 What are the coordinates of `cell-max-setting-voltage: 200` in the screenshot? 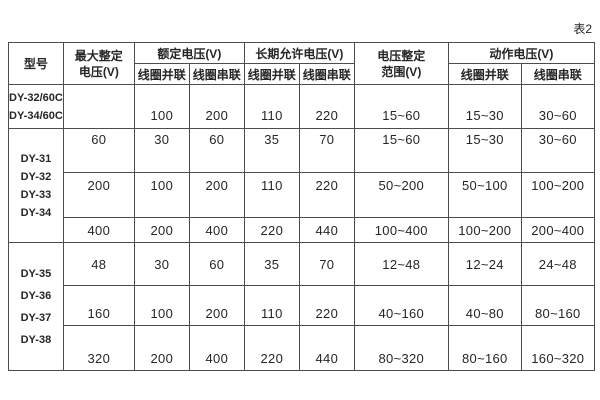 It's located at (98, 195).